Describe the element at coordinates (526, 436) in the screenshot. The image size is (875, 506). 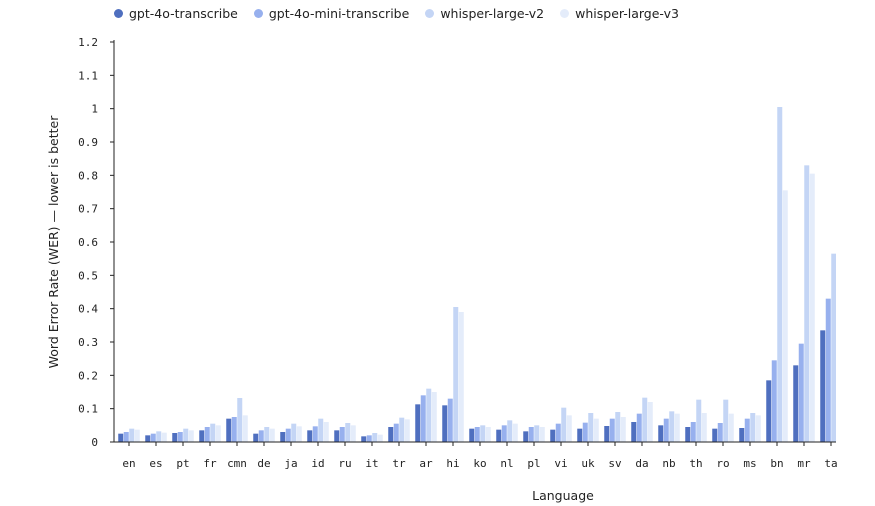
I see `bar-pl-gpt-4o-transcribe` at that location.